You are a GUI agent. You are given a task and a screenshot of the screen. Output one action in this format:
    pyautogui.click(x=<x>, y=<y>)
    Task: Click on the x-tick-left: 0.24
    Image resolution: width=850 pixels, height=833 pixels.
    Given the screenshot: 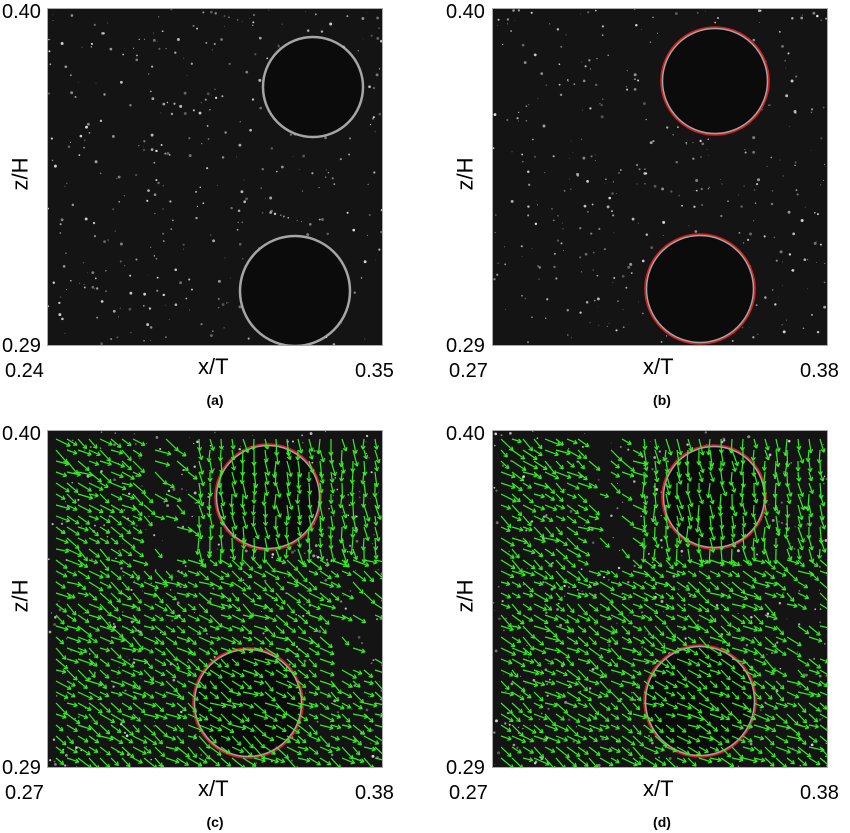 What is the action you would take?
    pyautogui.click(x=24, y=371)
    